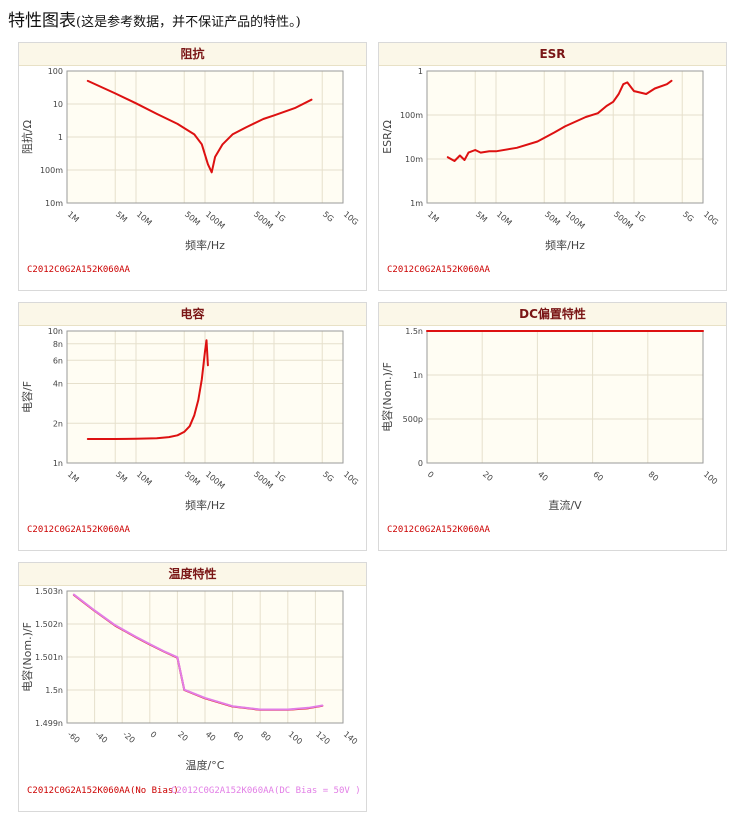 The image size is (750, 819). Describe the element at coordinates (58, 384) in the screenshot. I see `y-tick-label: 4n` at that location.